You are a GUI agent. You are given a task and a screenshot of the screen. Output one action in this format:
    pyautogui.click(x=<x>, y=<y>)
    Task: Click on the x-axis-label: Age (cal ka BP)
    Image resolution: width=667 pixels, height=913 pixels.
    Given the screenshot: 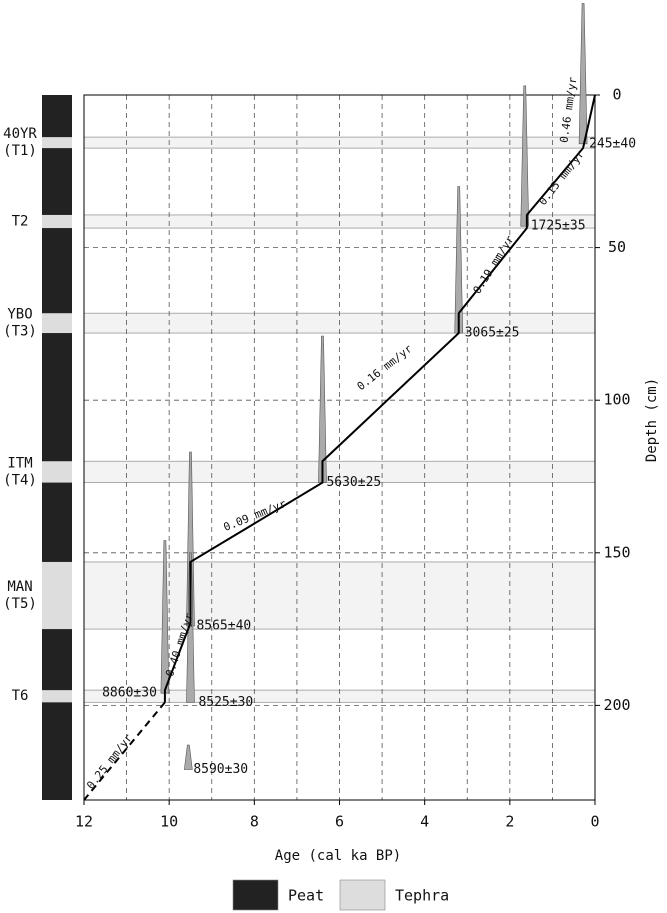 What is the action you would take?
    pyautogui.click(x=338, y=856)
    